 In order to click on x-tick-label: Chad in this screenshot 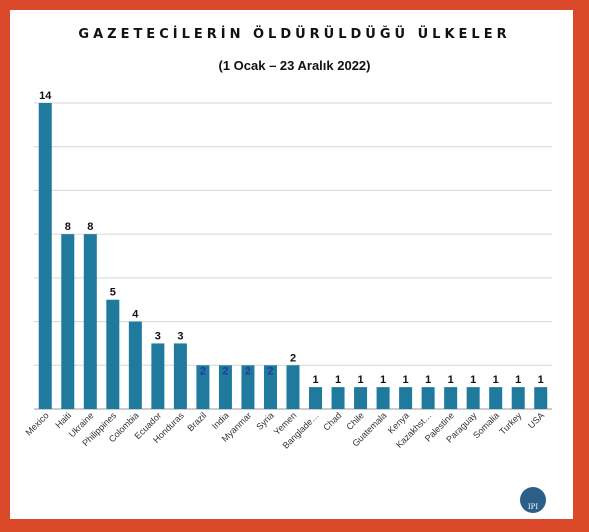, I will do `click(332, 421)`.